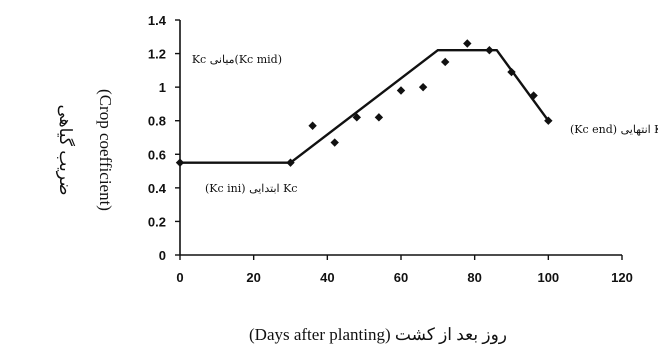 The image size is (658, 352). I want to click on y-tick-label: 1.2, so click(157, 54).